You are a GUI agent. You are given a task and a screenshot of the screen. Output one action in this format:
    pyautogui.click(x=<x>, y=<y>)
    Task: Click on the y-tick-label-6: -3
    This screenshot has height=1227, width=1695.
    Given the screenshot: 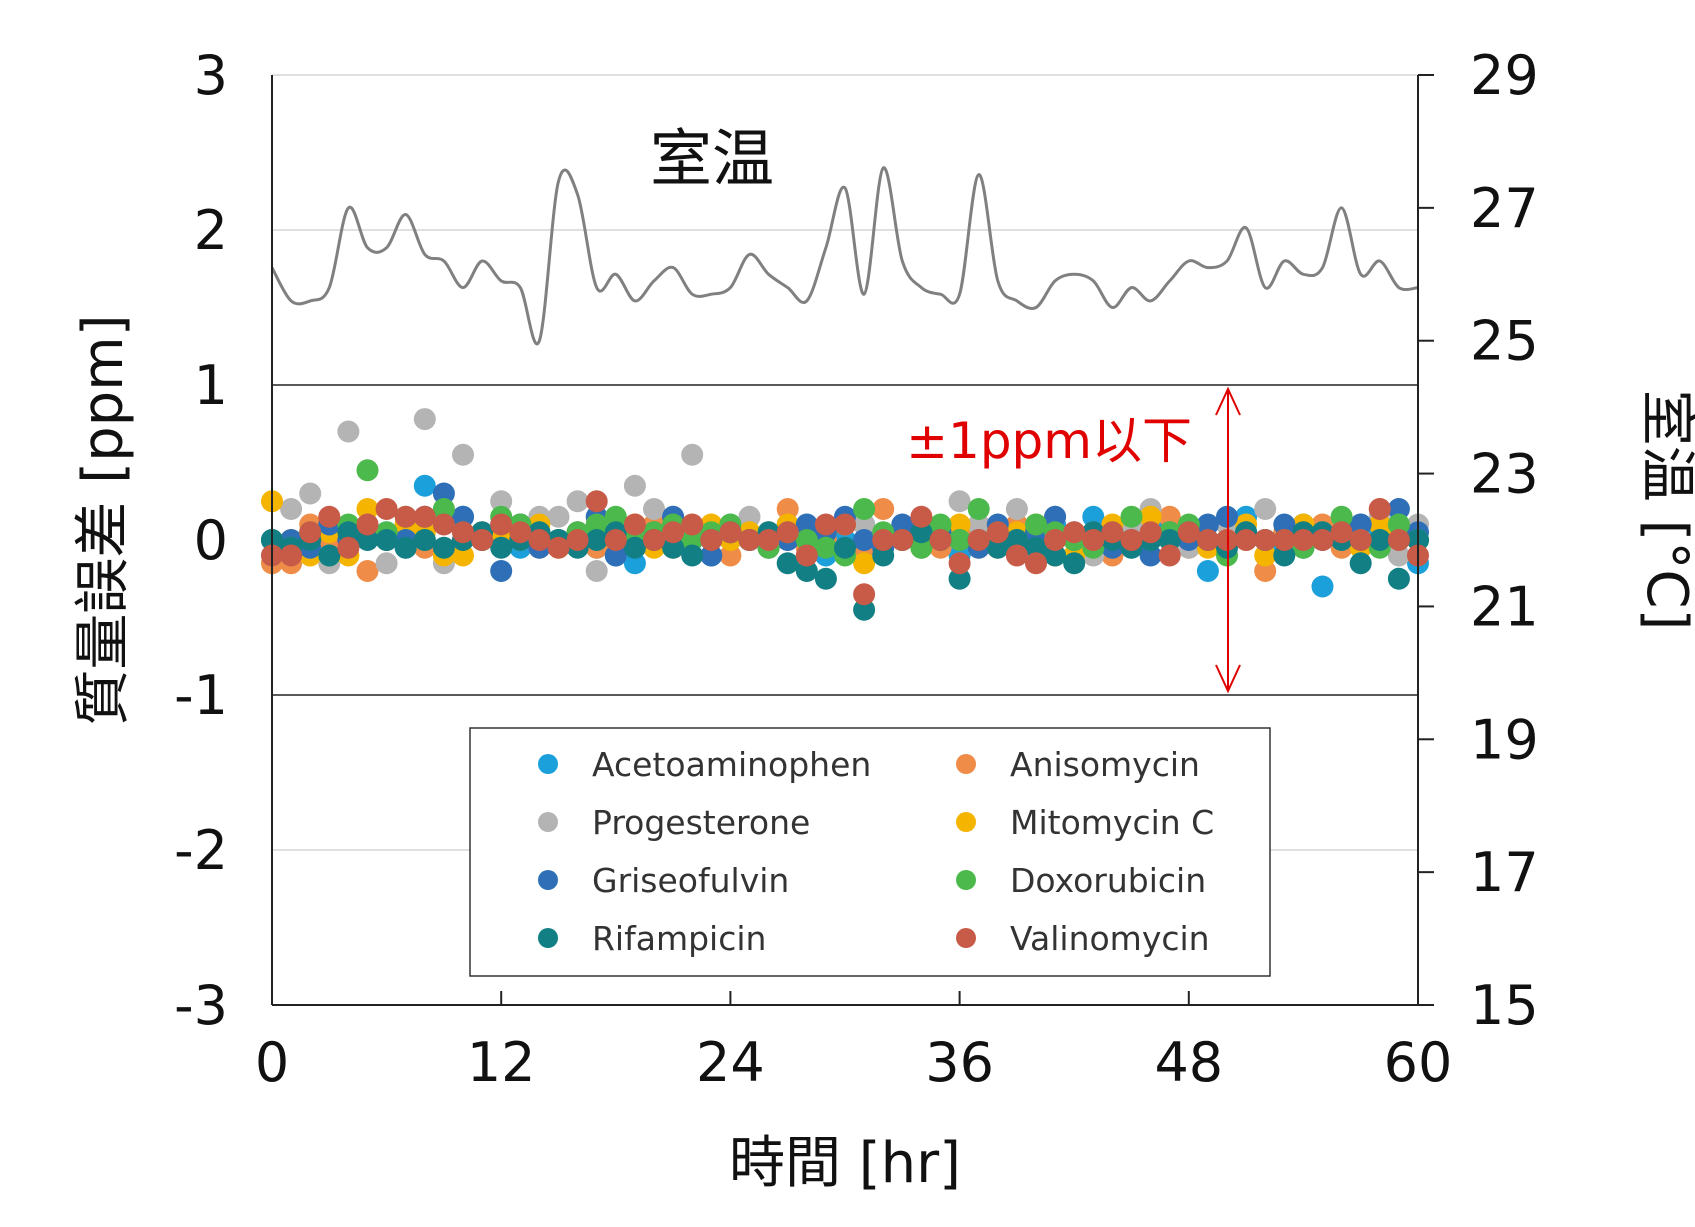 What is the action you would take?
    pyautogui.click(x=201, y=1005)
    